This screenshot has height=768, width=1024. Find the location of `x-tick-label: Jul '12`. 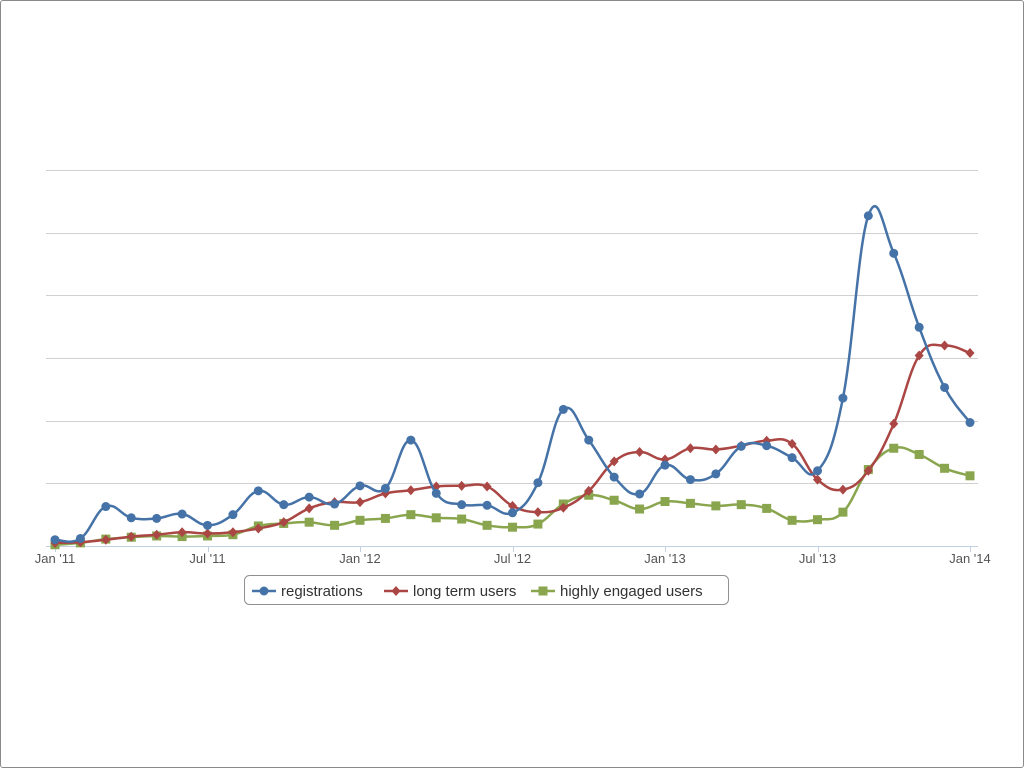

x-tick-label: Jul '12 is located at coordinates (512, 558).